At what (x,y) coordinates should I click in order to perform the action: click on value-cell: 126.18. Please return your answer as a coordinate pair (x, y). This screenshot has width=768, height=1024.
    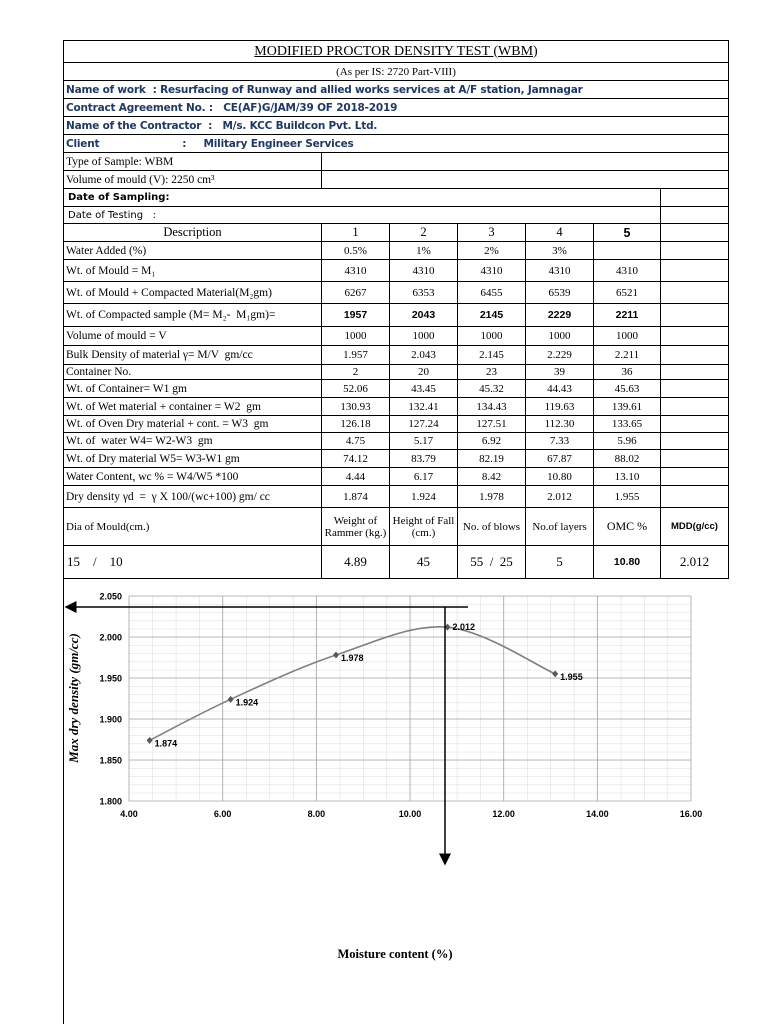
    Looking at the image, I should click on (355, 424).